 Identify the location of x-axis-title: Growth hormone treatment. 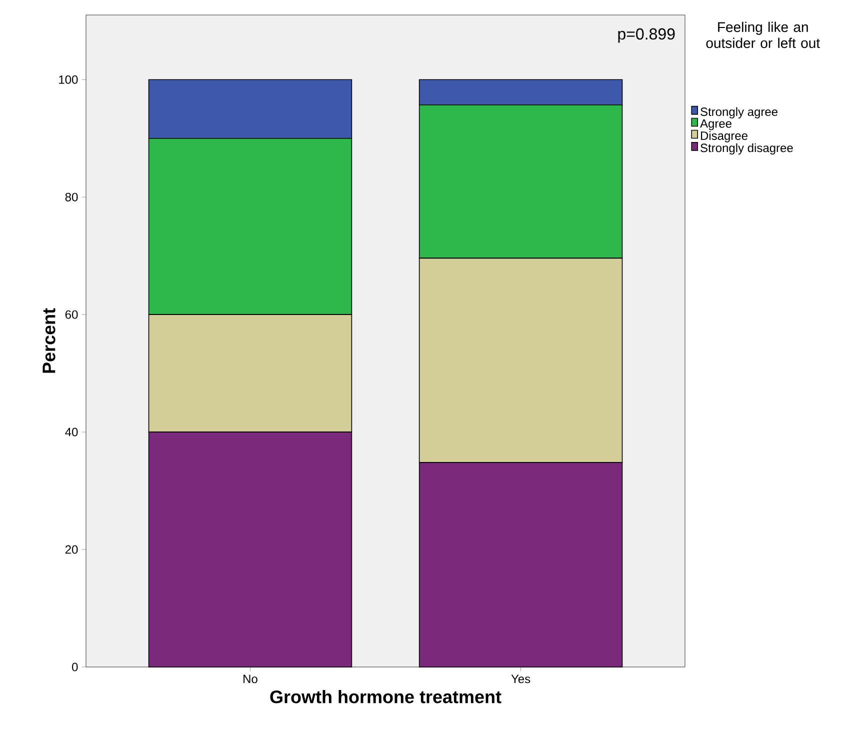
(386, 697).